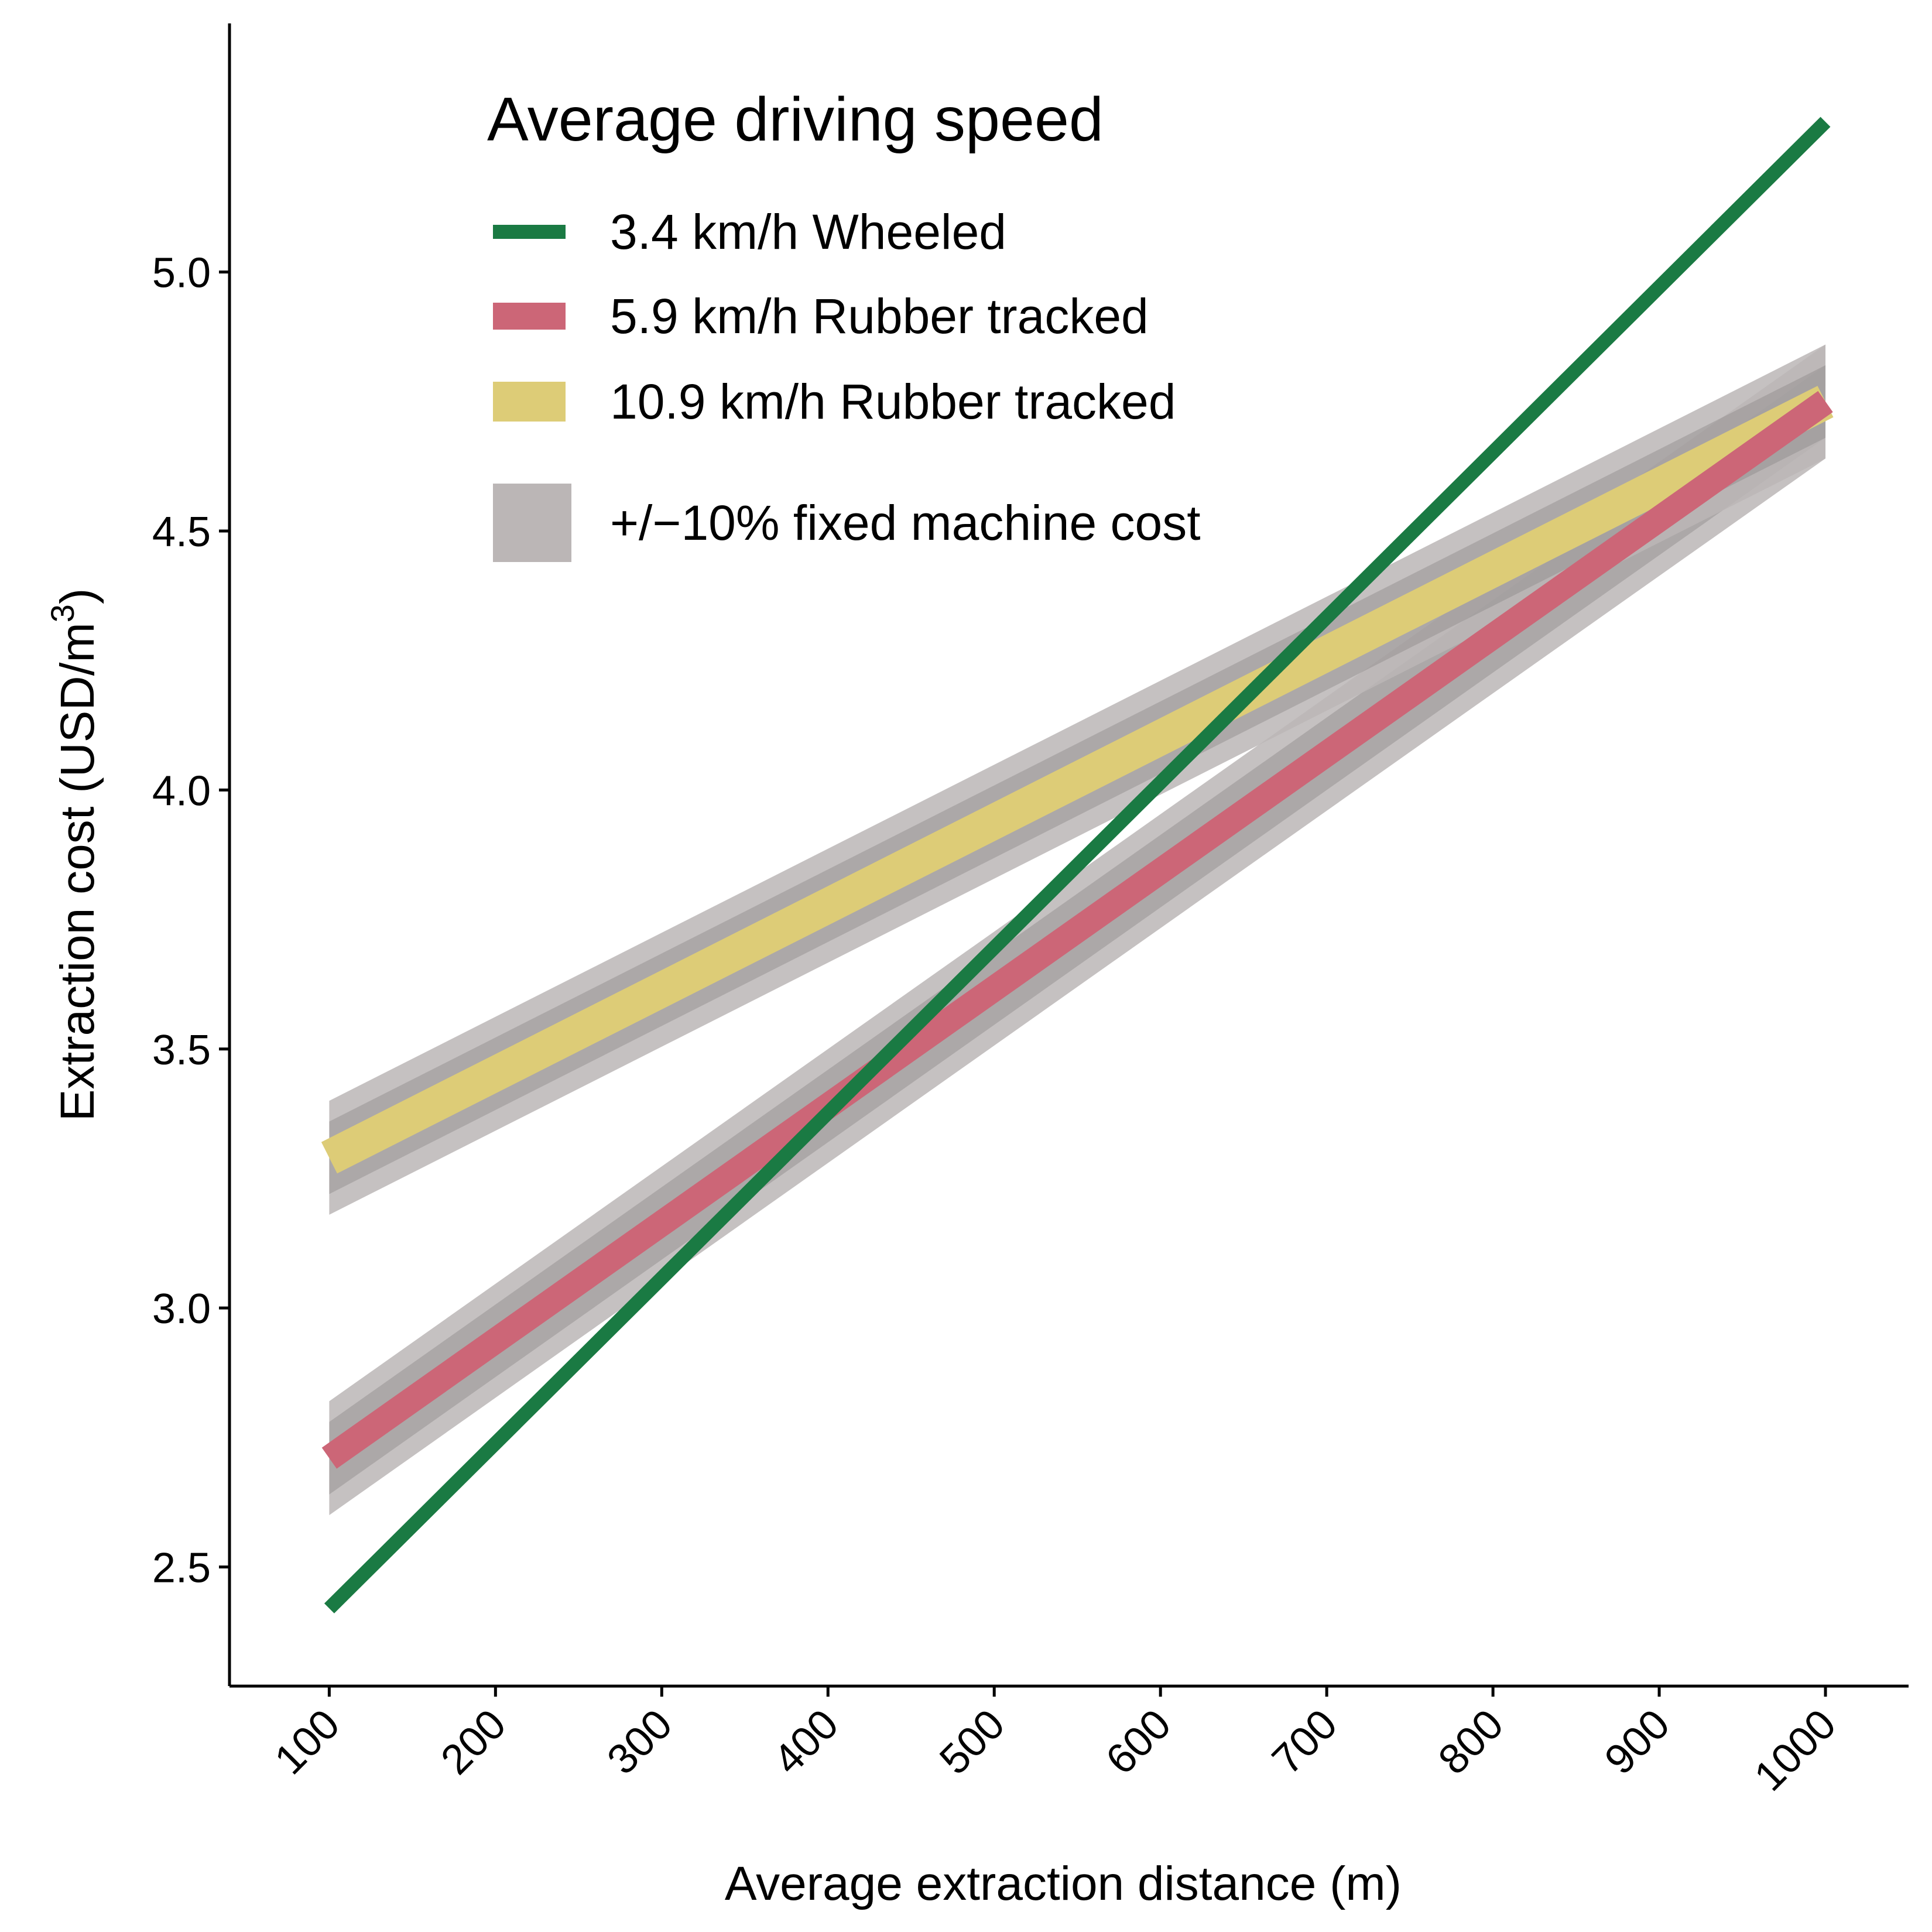 The image size is (1932, 1932). What do you see at coordinates (808, 231) in the screenshot?
I see `legend-label-0: 3.4 km/h Wheeled` at bounding box center [808, 231].